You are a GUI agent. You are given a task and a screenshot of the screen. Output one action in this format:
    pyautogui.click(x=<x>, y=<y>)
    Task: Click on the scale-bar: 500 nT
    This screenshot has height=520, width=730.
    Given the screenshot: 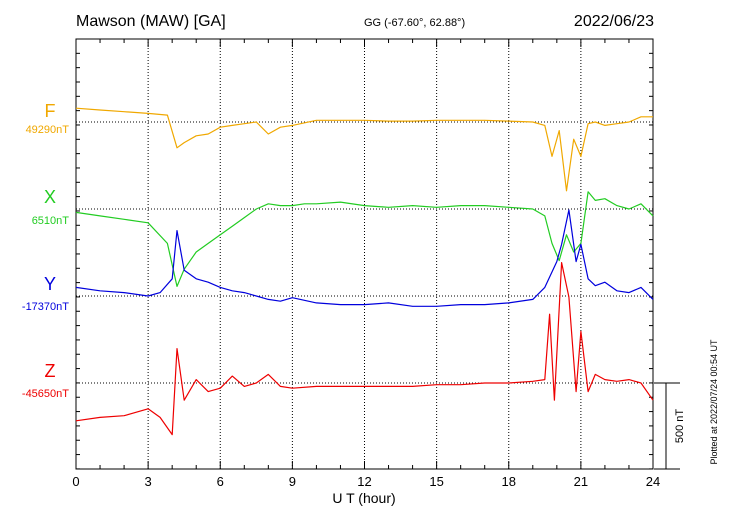 What is the action you would take?
    pyautogui.click(x=670, y=426)
    